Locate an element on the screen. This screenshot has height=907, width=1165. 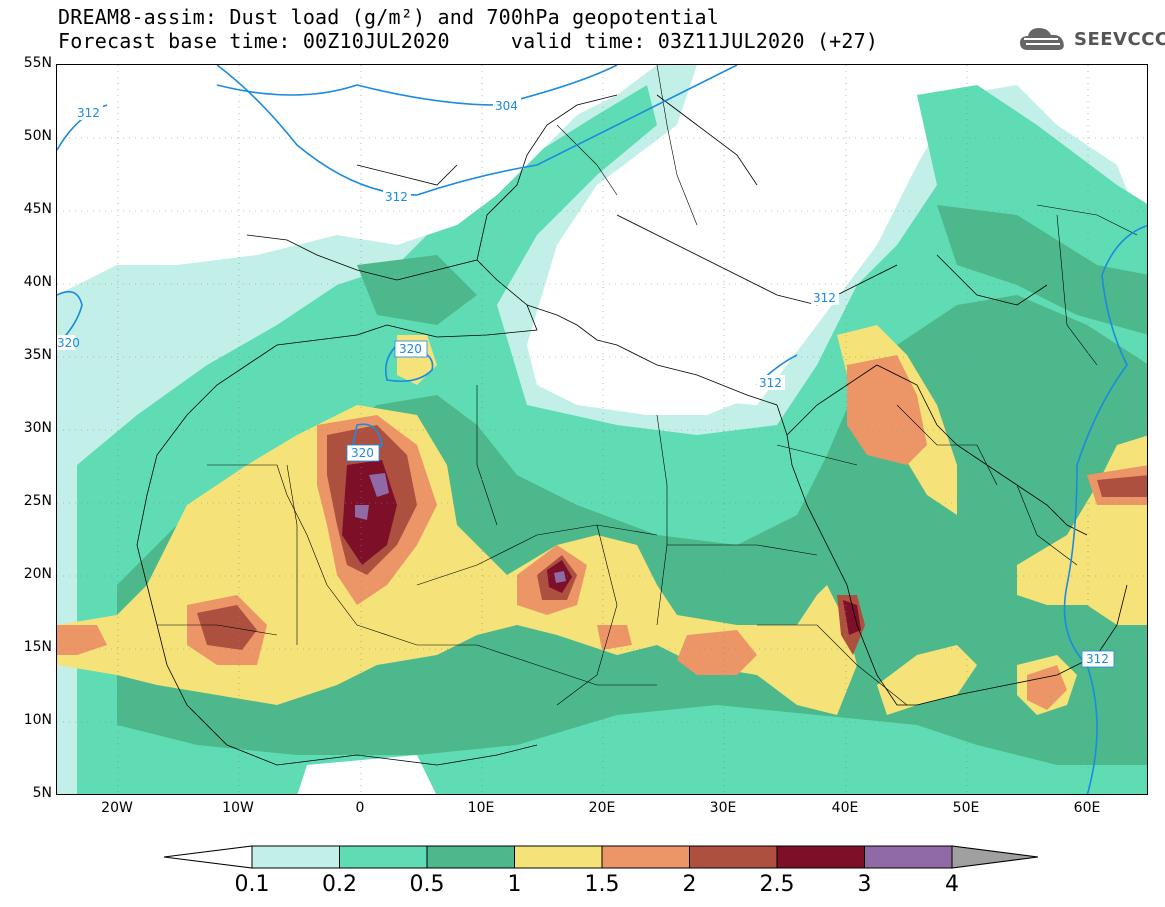
lon-label-10e: 10E is located at coordinates (481, 808).